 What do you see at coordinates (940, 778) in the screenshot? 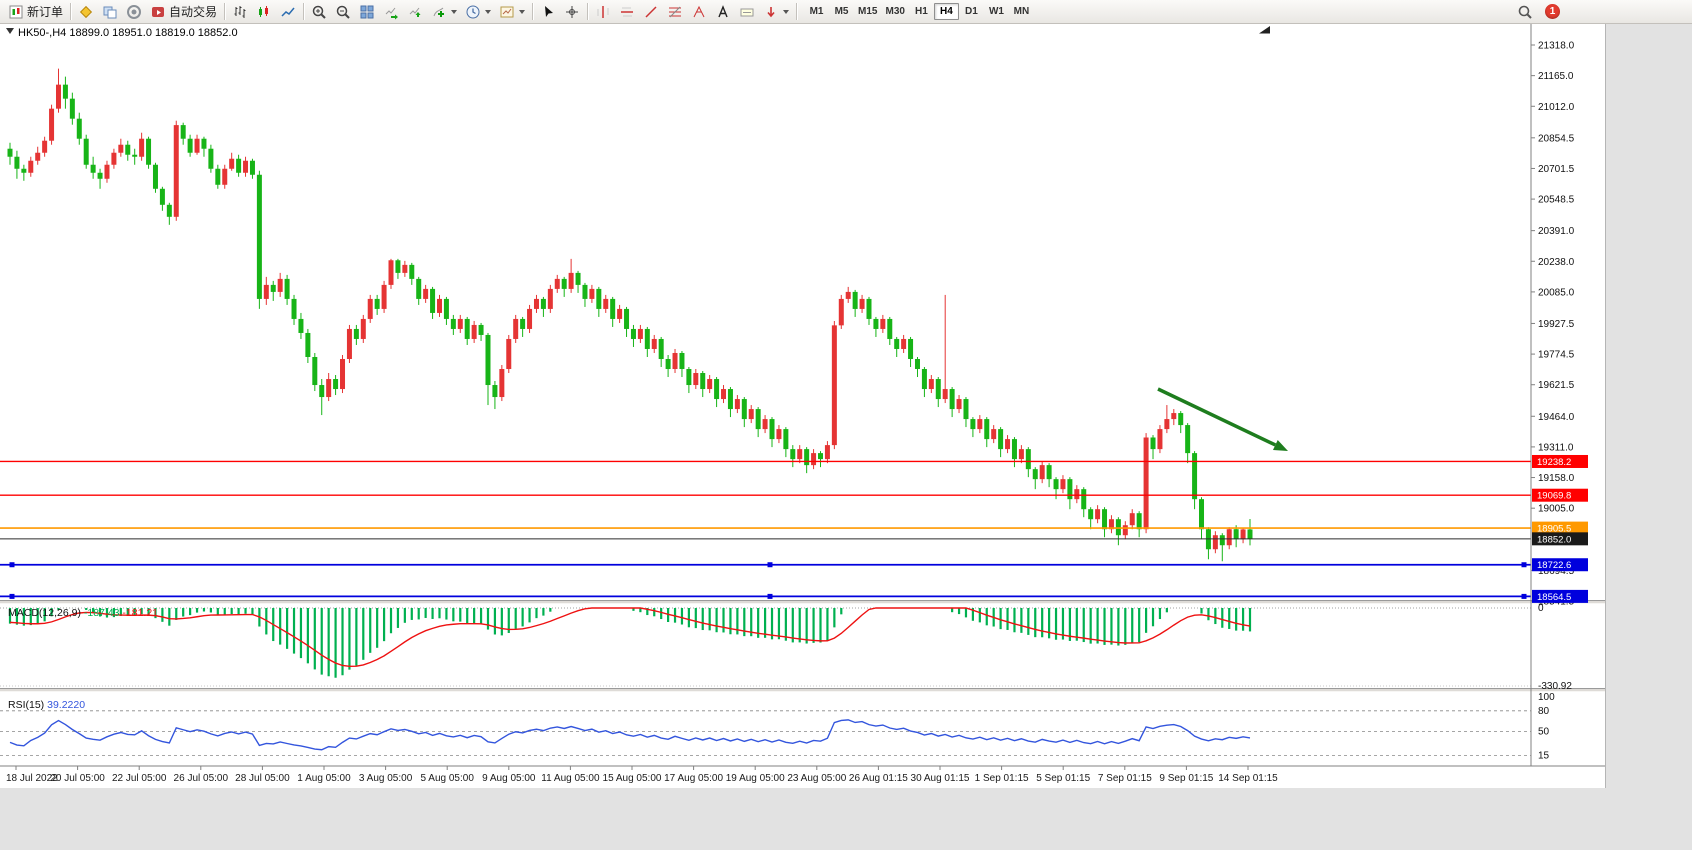
I see `time-axis-label: 30 Aug 01:15` at bounding box center [940, 778].